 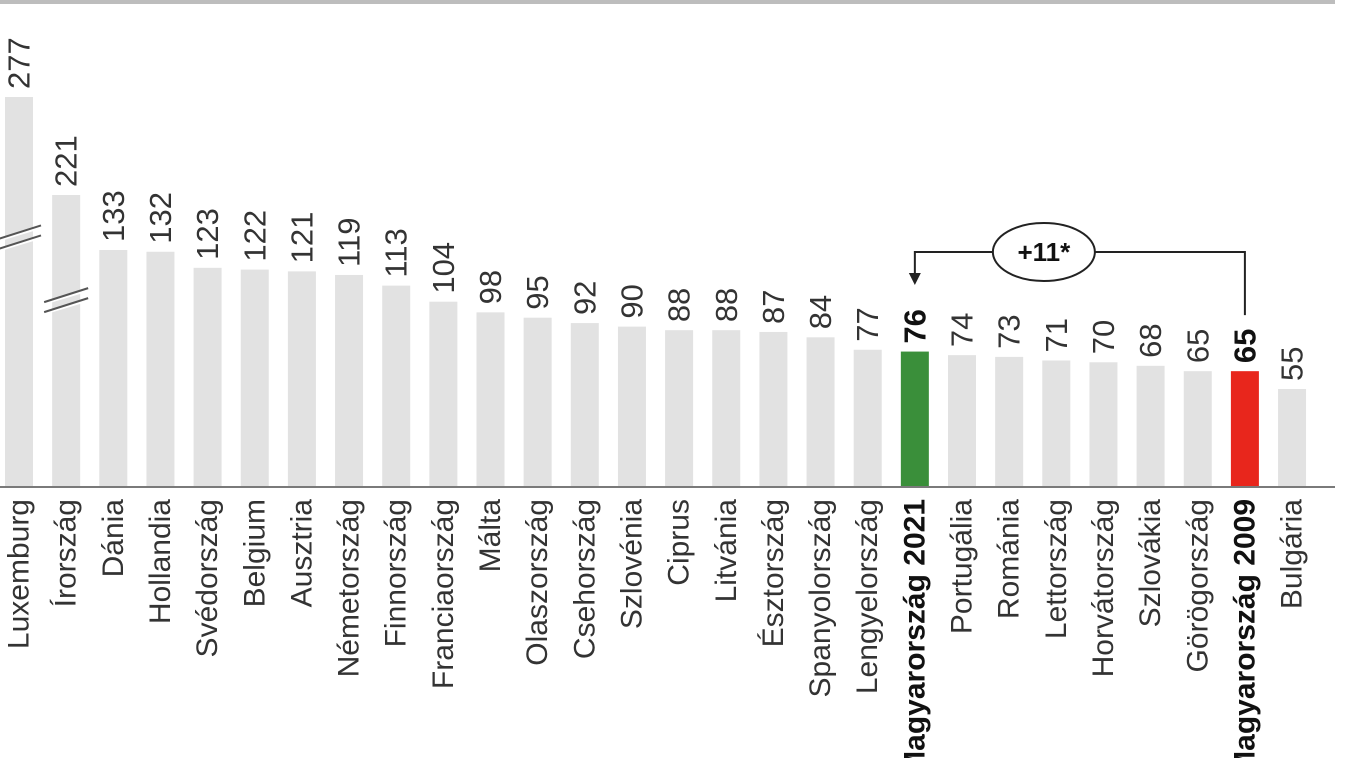 What do you see at coordinates (66, 553) in the screenshot?
I see `category-label-irorszag: Írország` at bounding box center [66, 553].